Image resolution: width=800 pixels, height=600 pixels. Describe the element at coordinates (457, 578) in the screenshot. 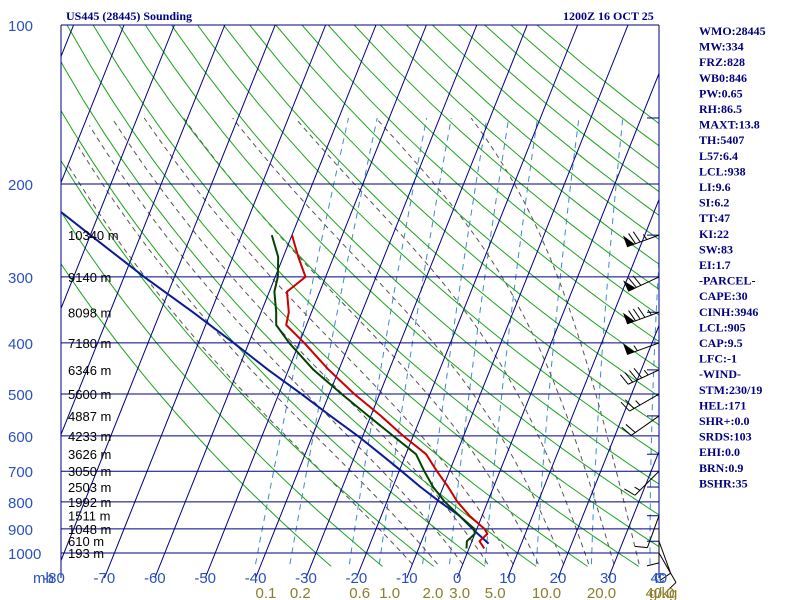

I see `temperature-tick-label: 0` at that location.